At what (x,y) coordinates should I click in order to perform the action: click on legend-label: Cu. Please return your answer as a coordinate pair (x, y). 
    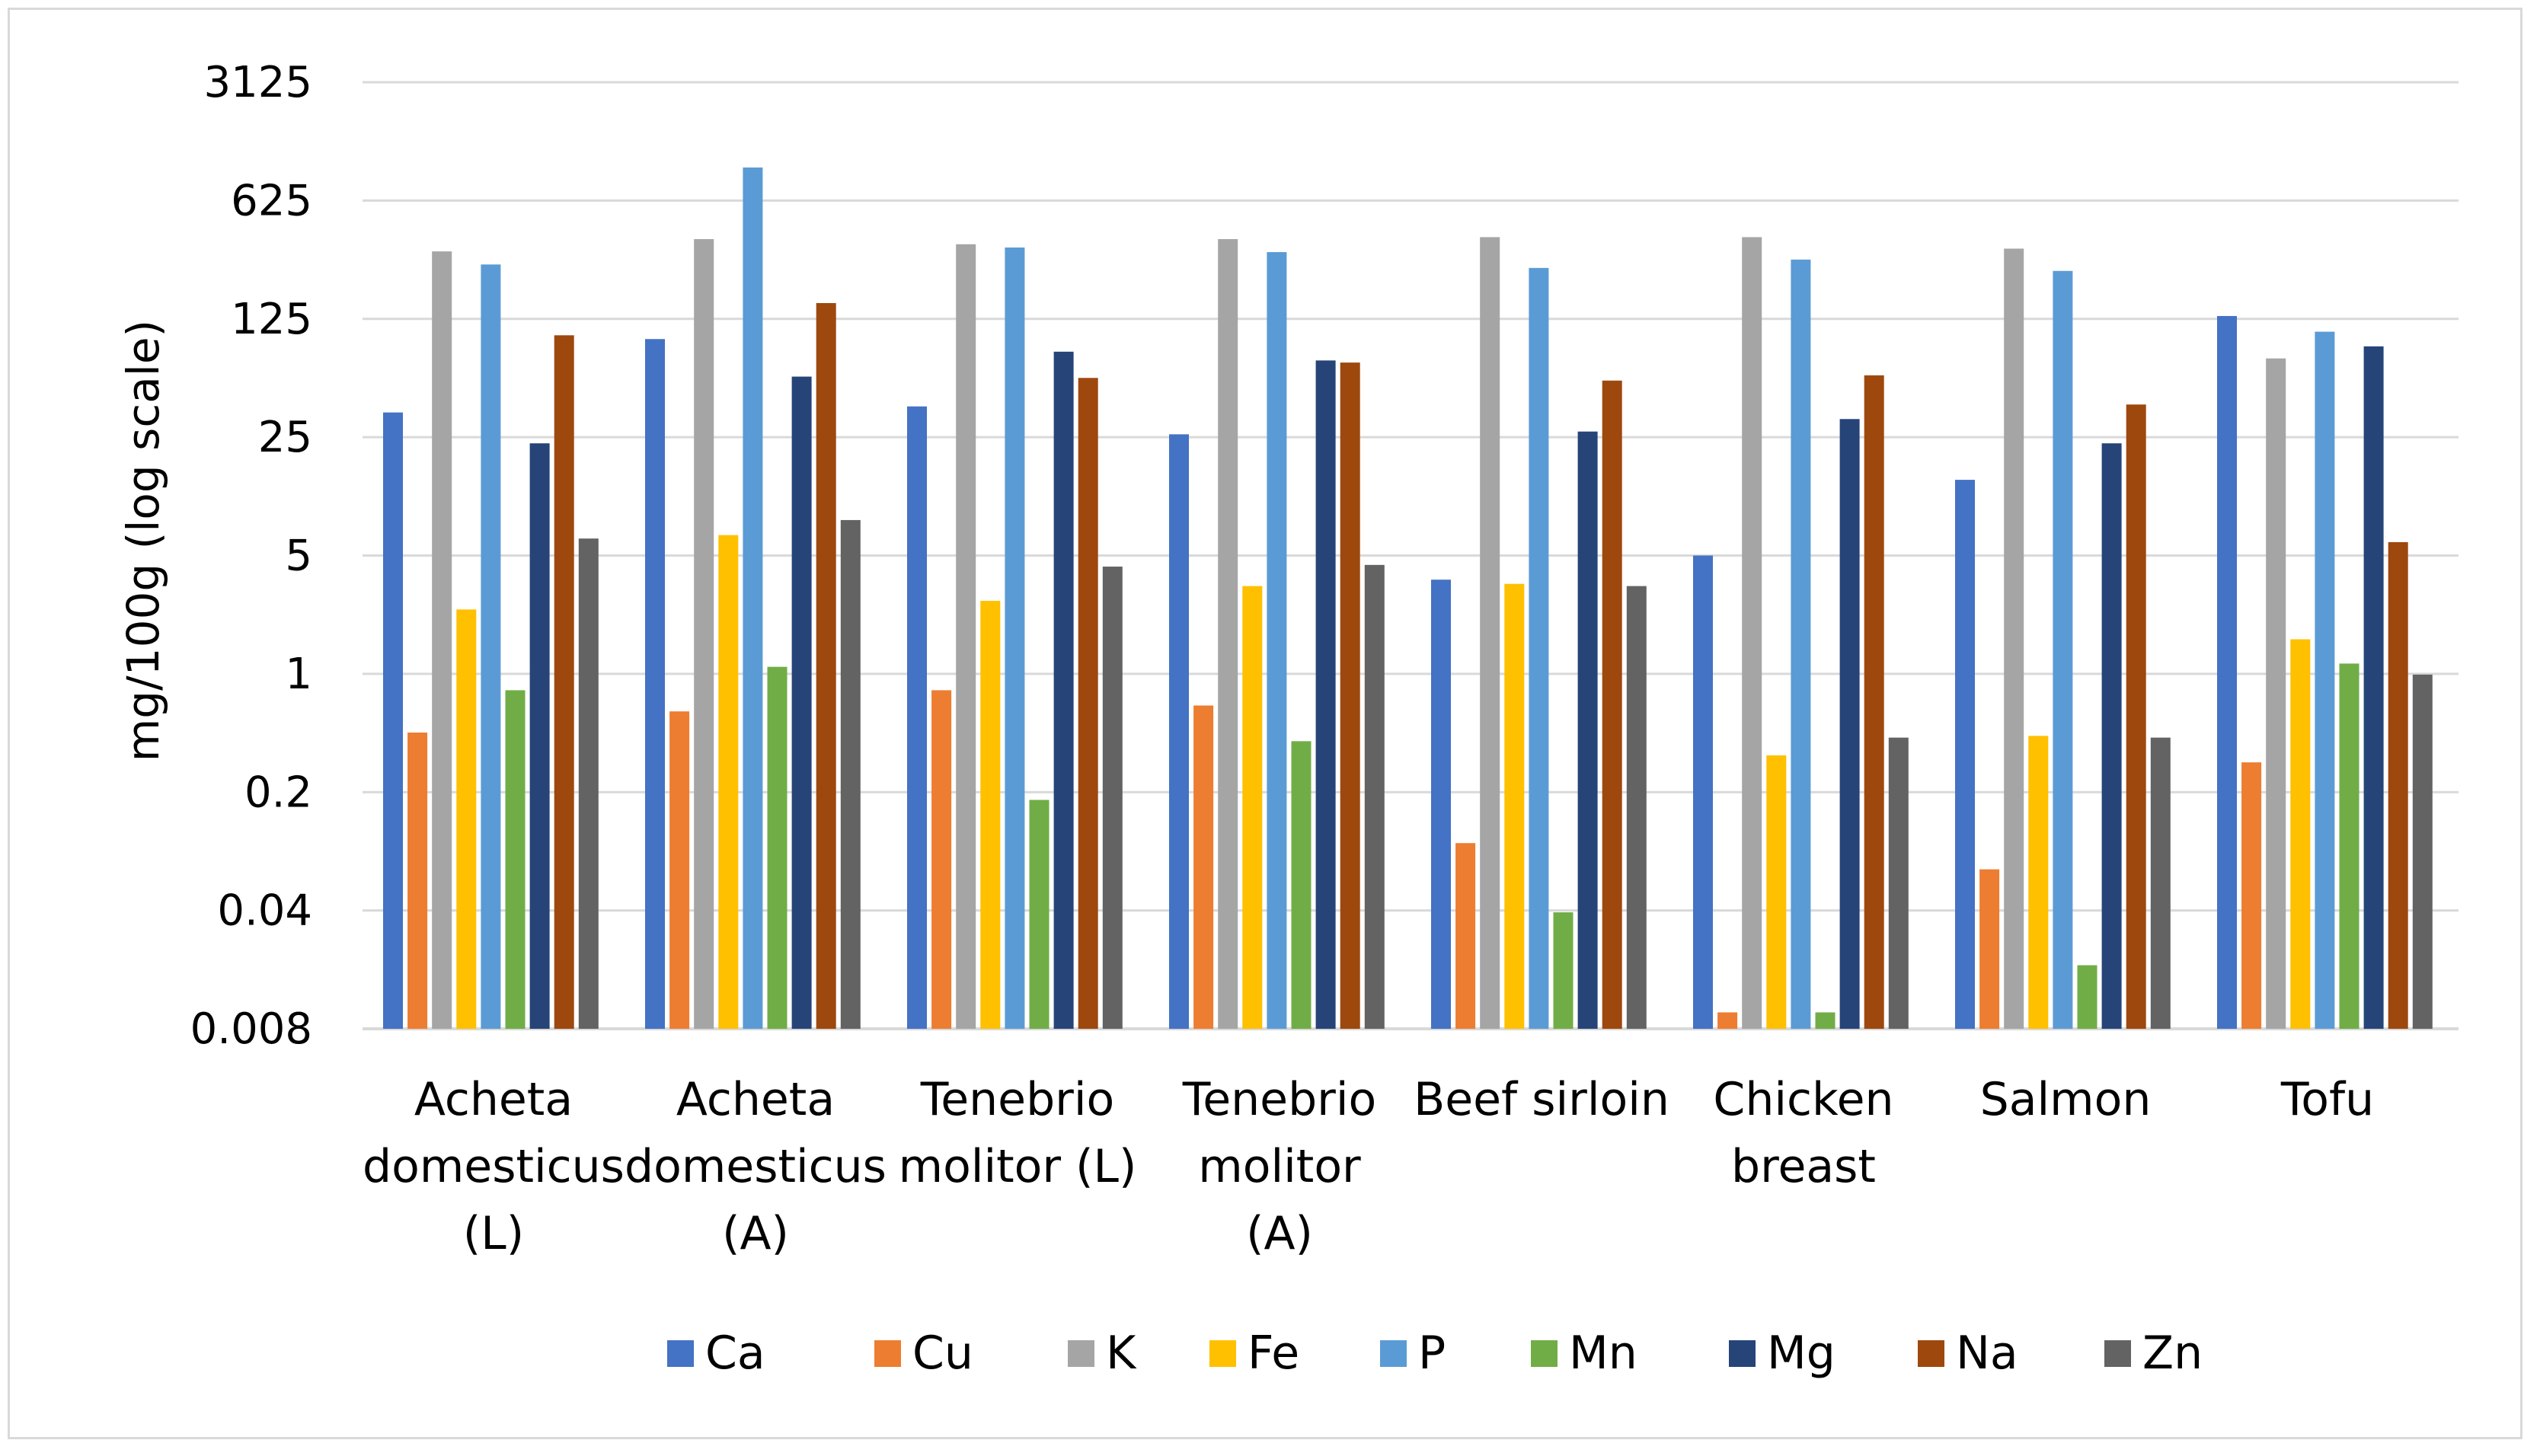
    Looking at the image, I should click on (943, 1353).